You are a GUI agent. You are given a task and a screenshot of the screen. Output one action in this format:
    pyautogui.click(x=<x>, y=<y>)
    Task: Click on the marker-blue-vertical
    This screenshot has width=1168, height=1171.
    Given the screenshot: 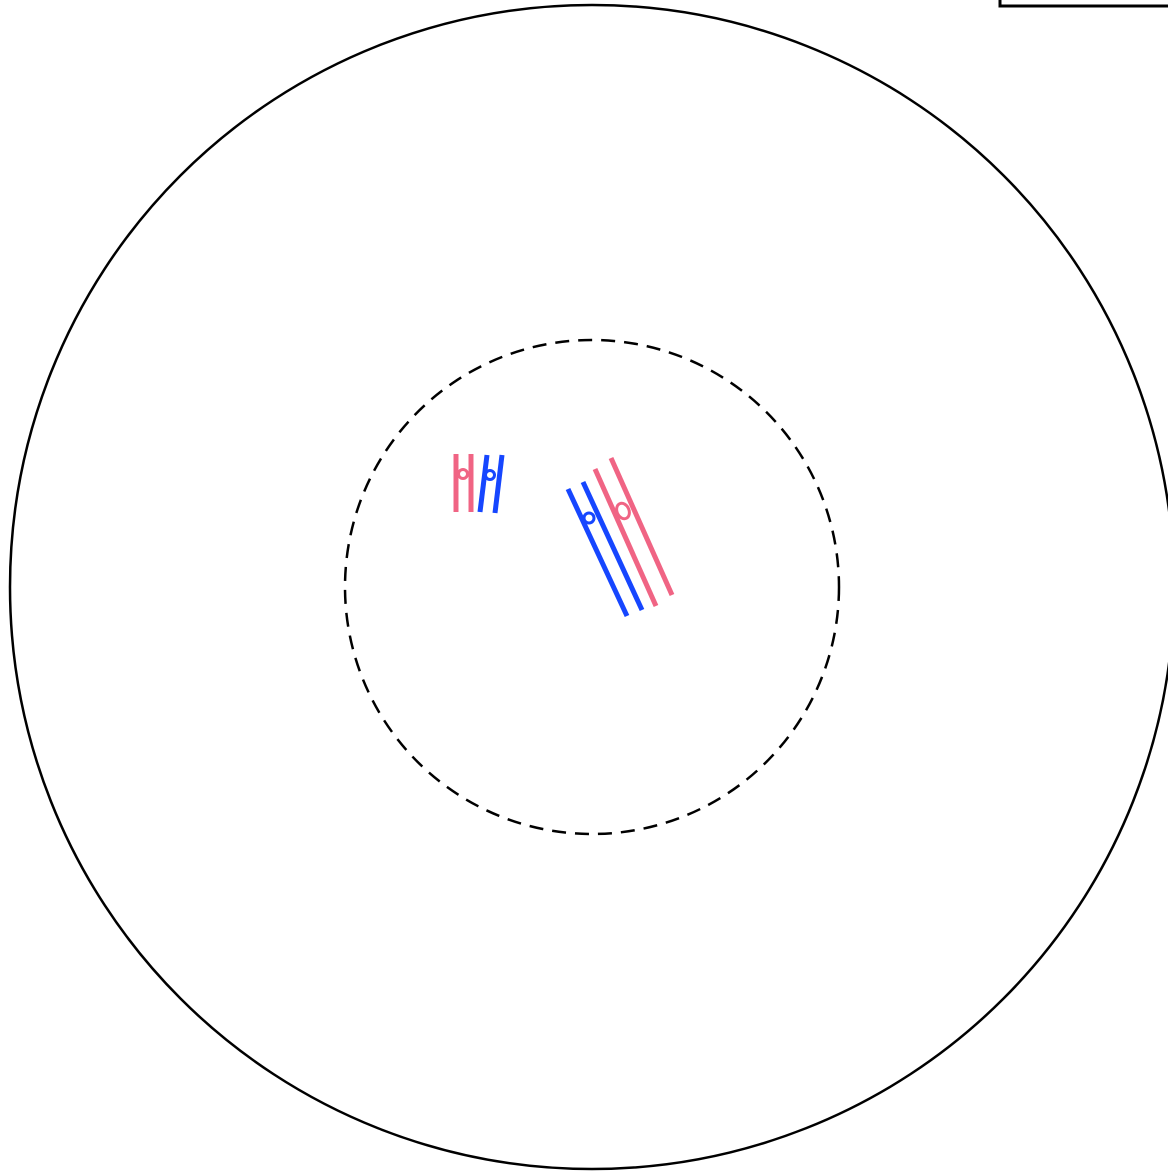 What is the action you would take?
    pyautogui.click(x=491, y=484)
    